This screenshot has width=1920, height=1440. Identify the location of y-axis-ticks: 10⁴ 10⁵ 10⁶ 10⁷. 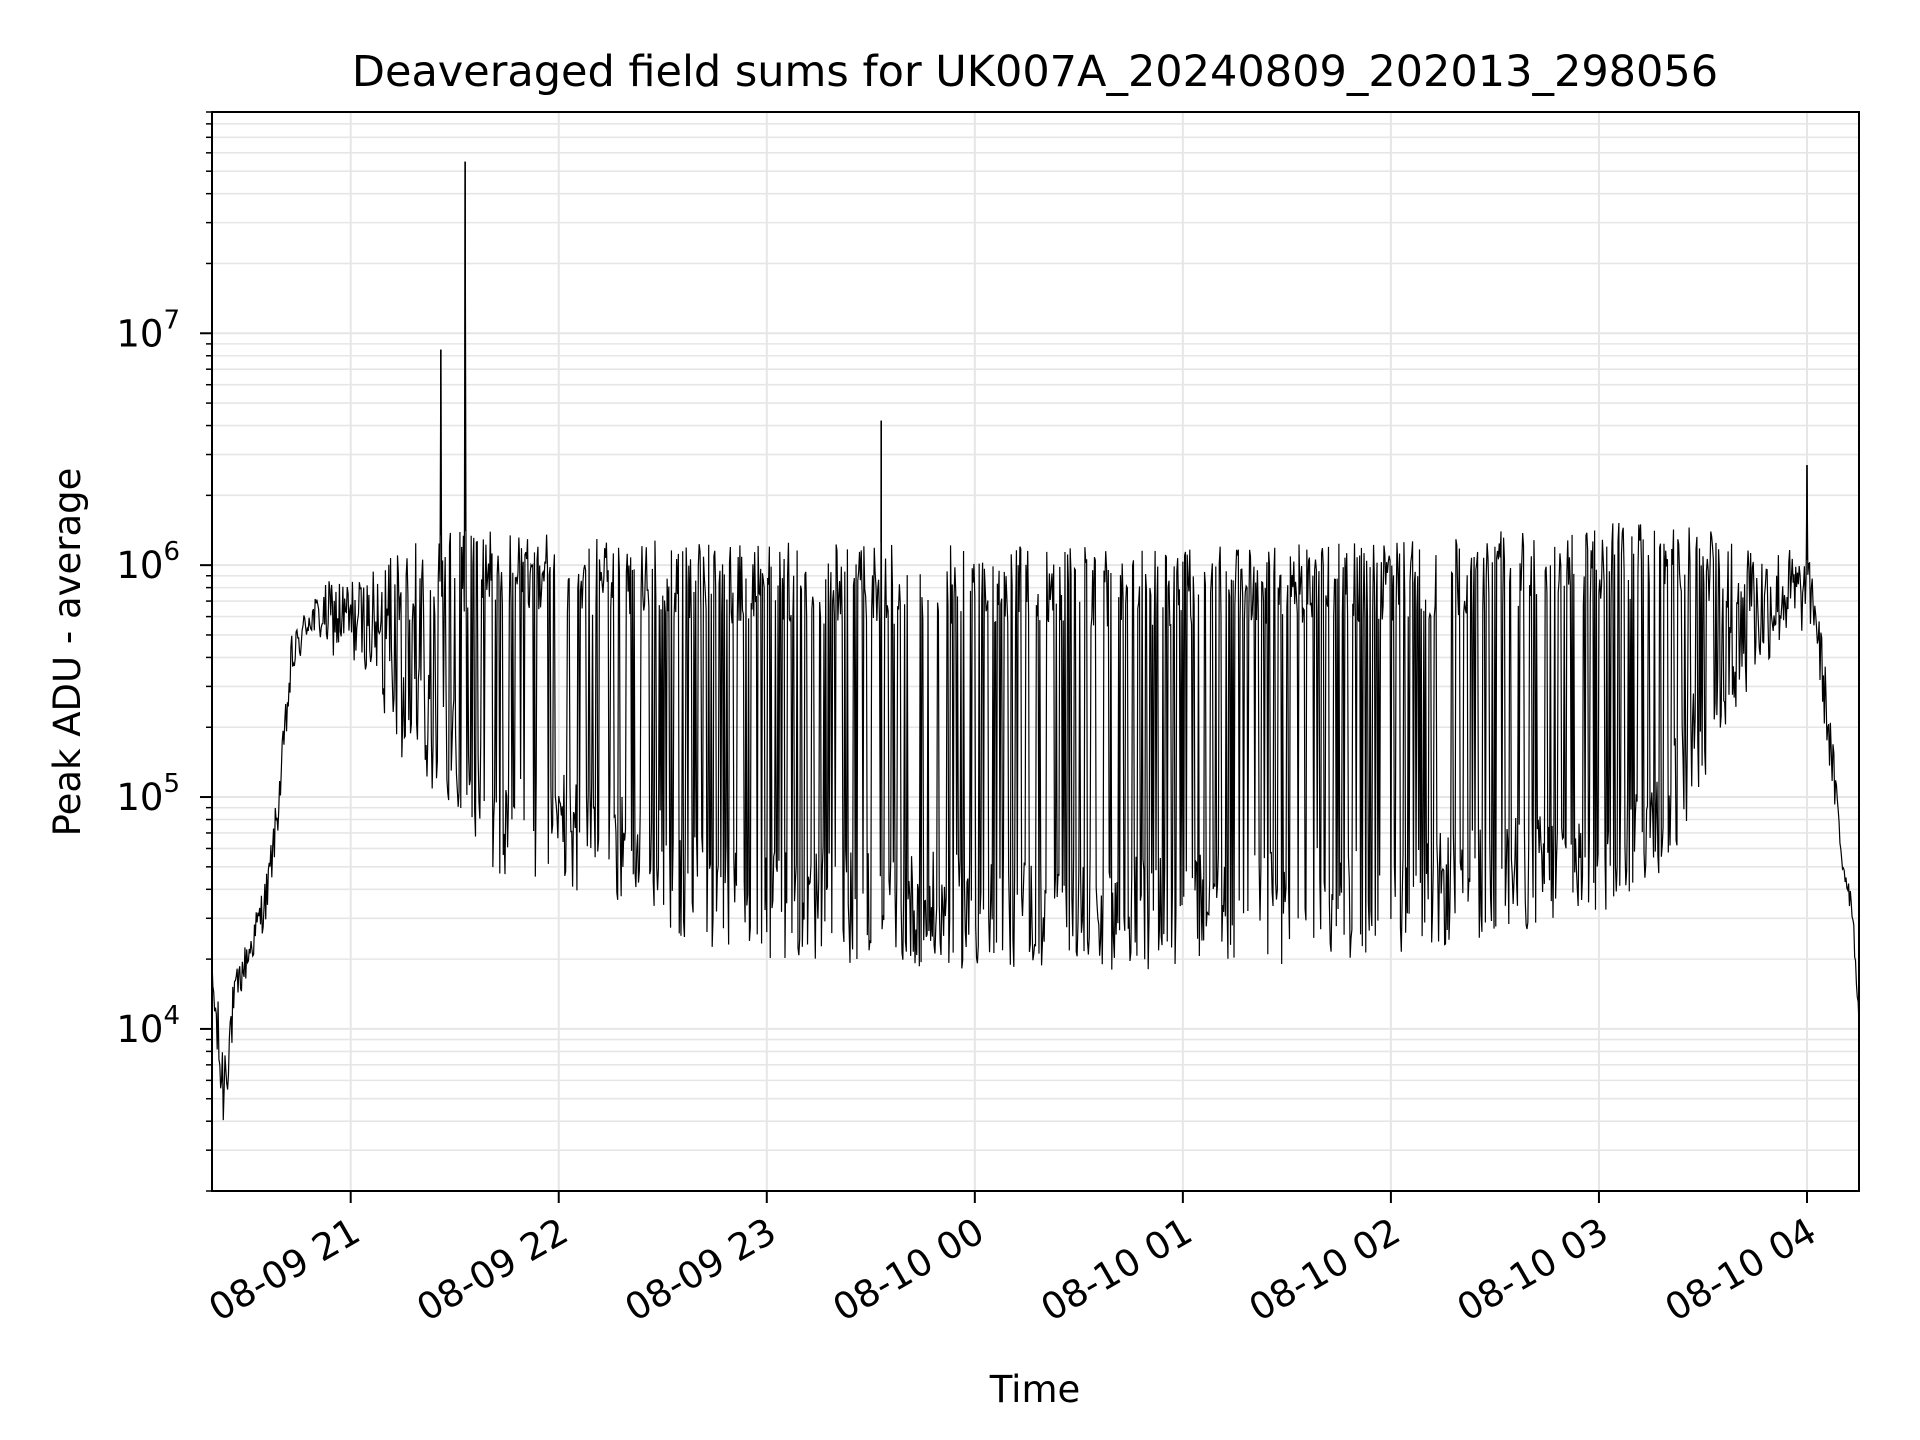
(164, 651).